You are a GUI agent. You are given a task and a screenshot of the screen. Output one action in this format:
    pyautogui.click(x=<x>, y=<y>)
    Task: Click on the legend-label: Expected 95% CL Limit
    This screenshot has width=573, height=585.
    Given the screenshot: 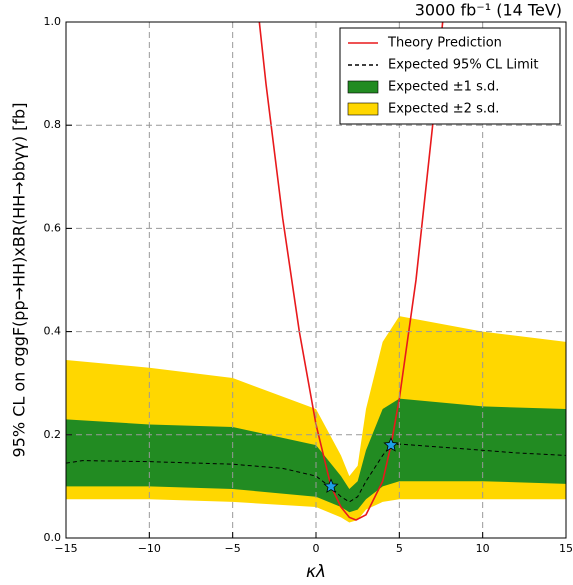 What is the action you would take?
    pyautogui.click(x=463, y=65)
    